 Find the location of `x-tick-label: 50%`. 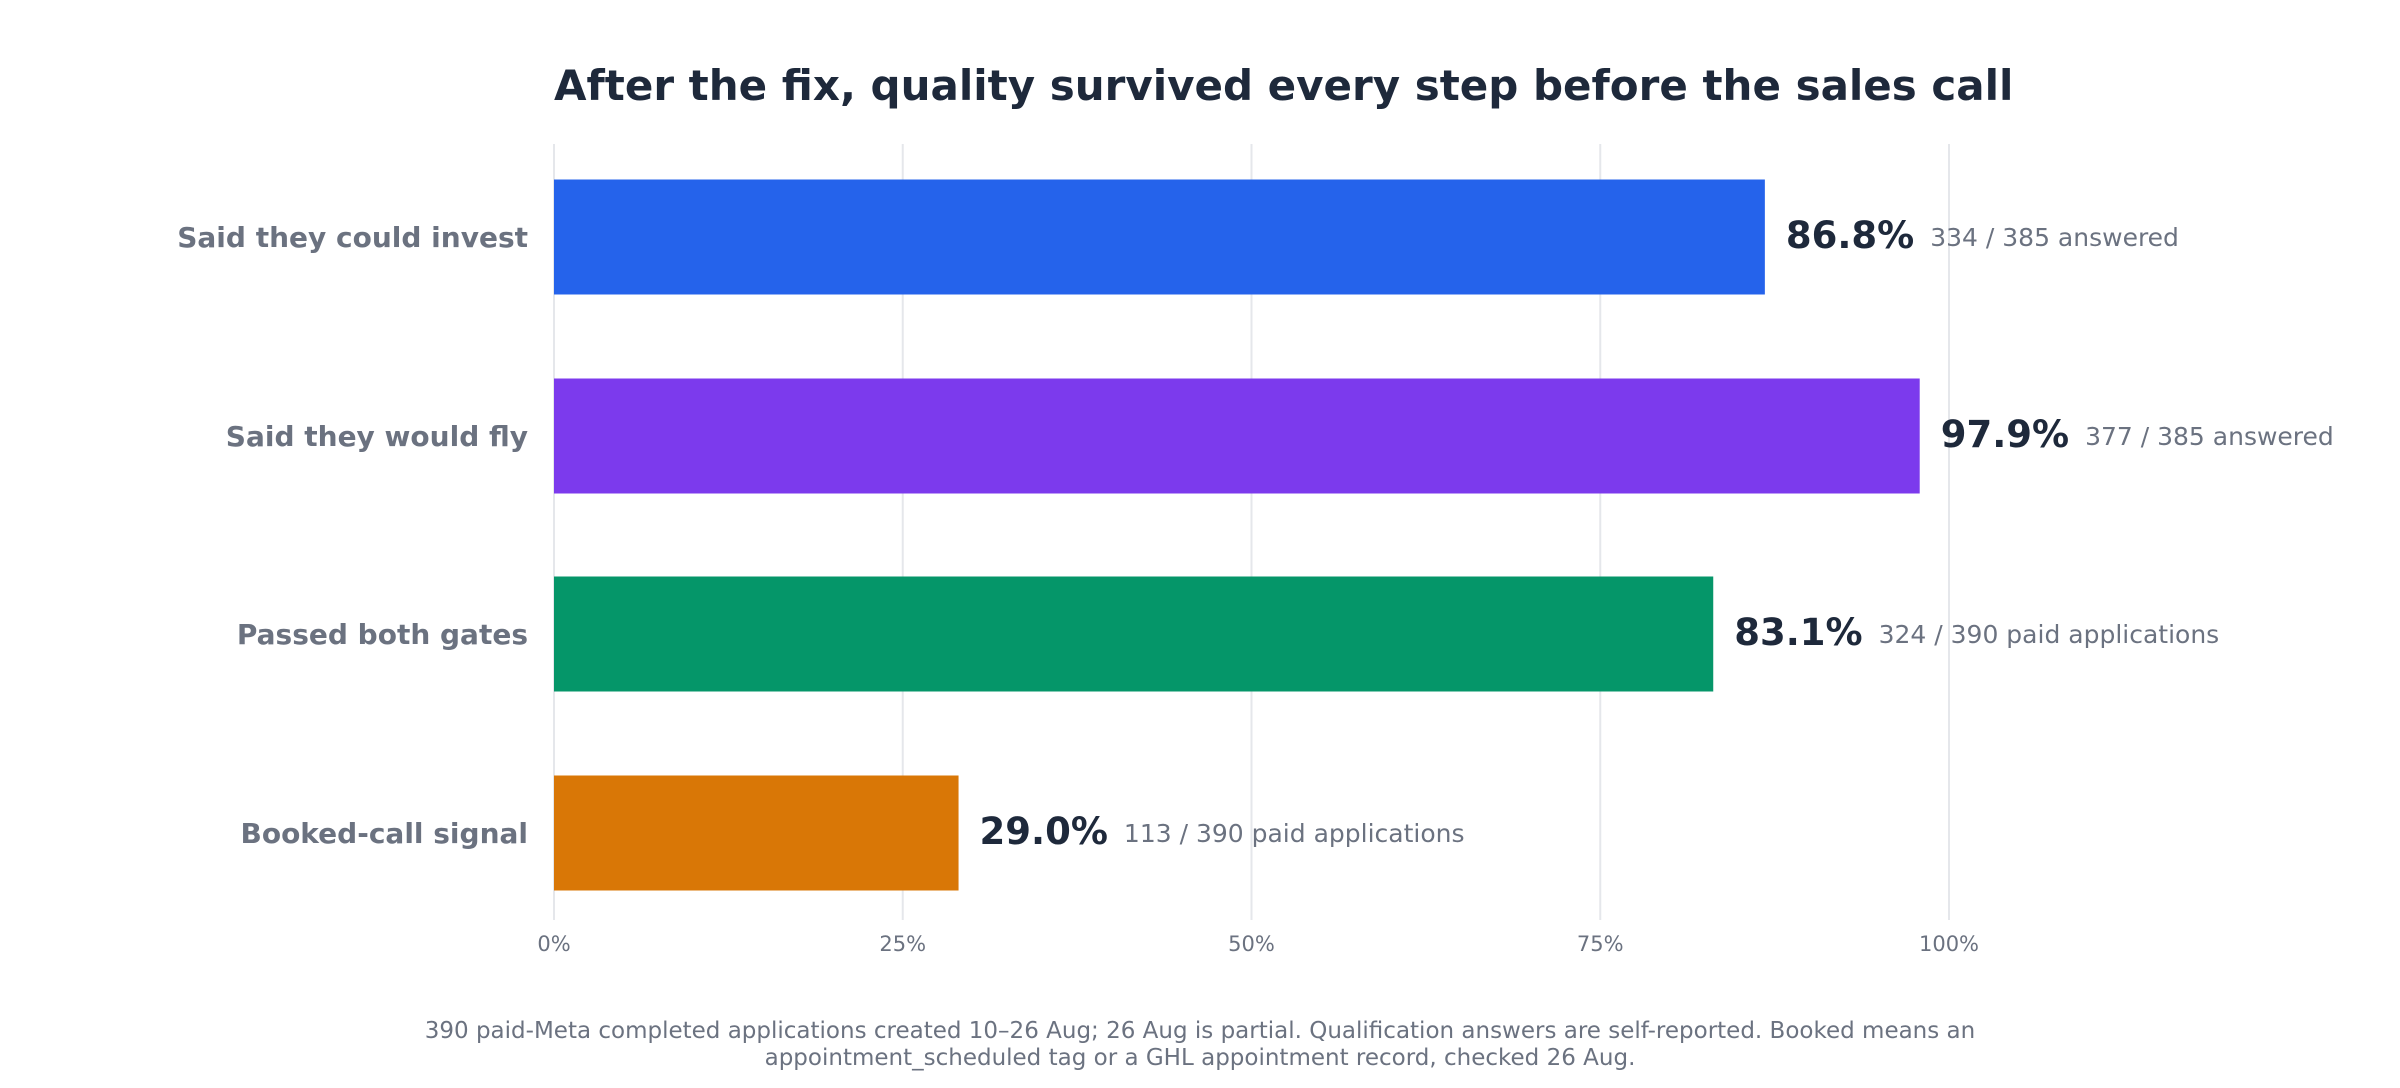

x-tick-label: 50% is located at coordinates (1251, 944).